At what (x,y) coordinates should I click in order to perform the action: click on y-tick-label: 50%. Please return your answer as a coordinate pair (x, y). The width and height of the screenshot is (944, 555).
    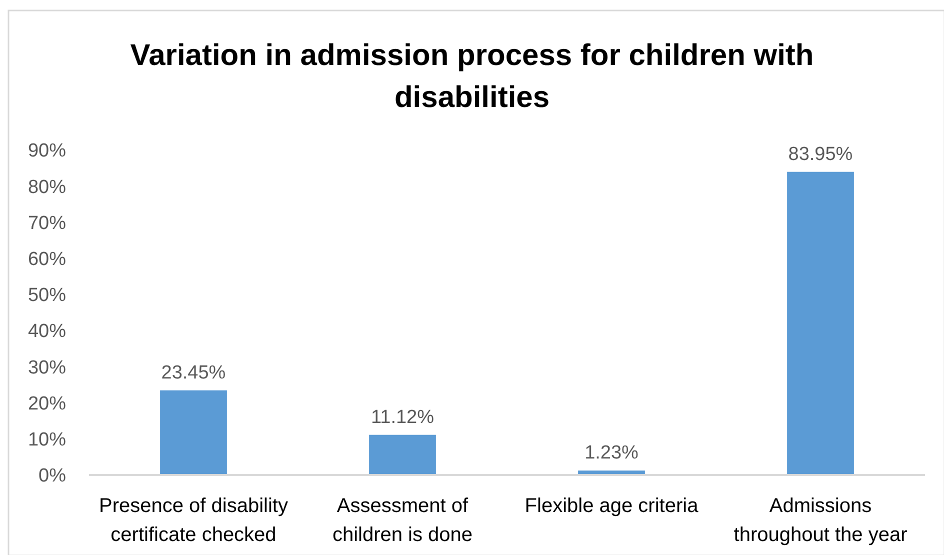
    Looking at the image, I should click on (47, 295).